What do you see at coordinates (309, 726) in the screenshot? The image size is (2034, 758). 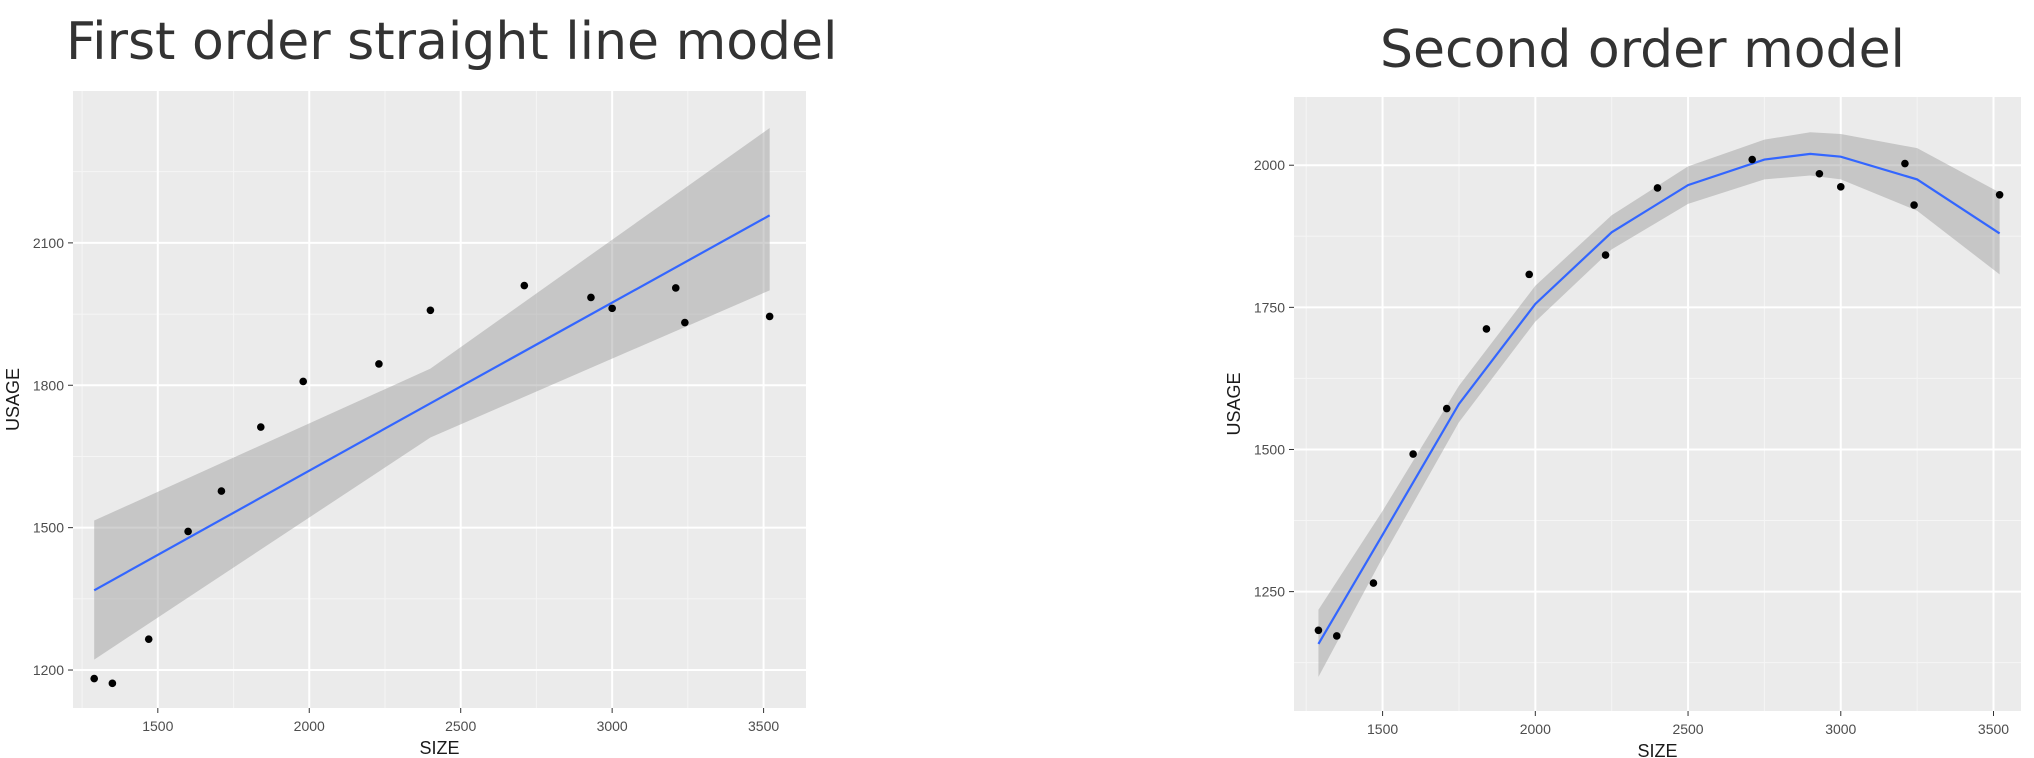 I see `first-order-tick-label-x: 2000` at bounding box center [309, 726].